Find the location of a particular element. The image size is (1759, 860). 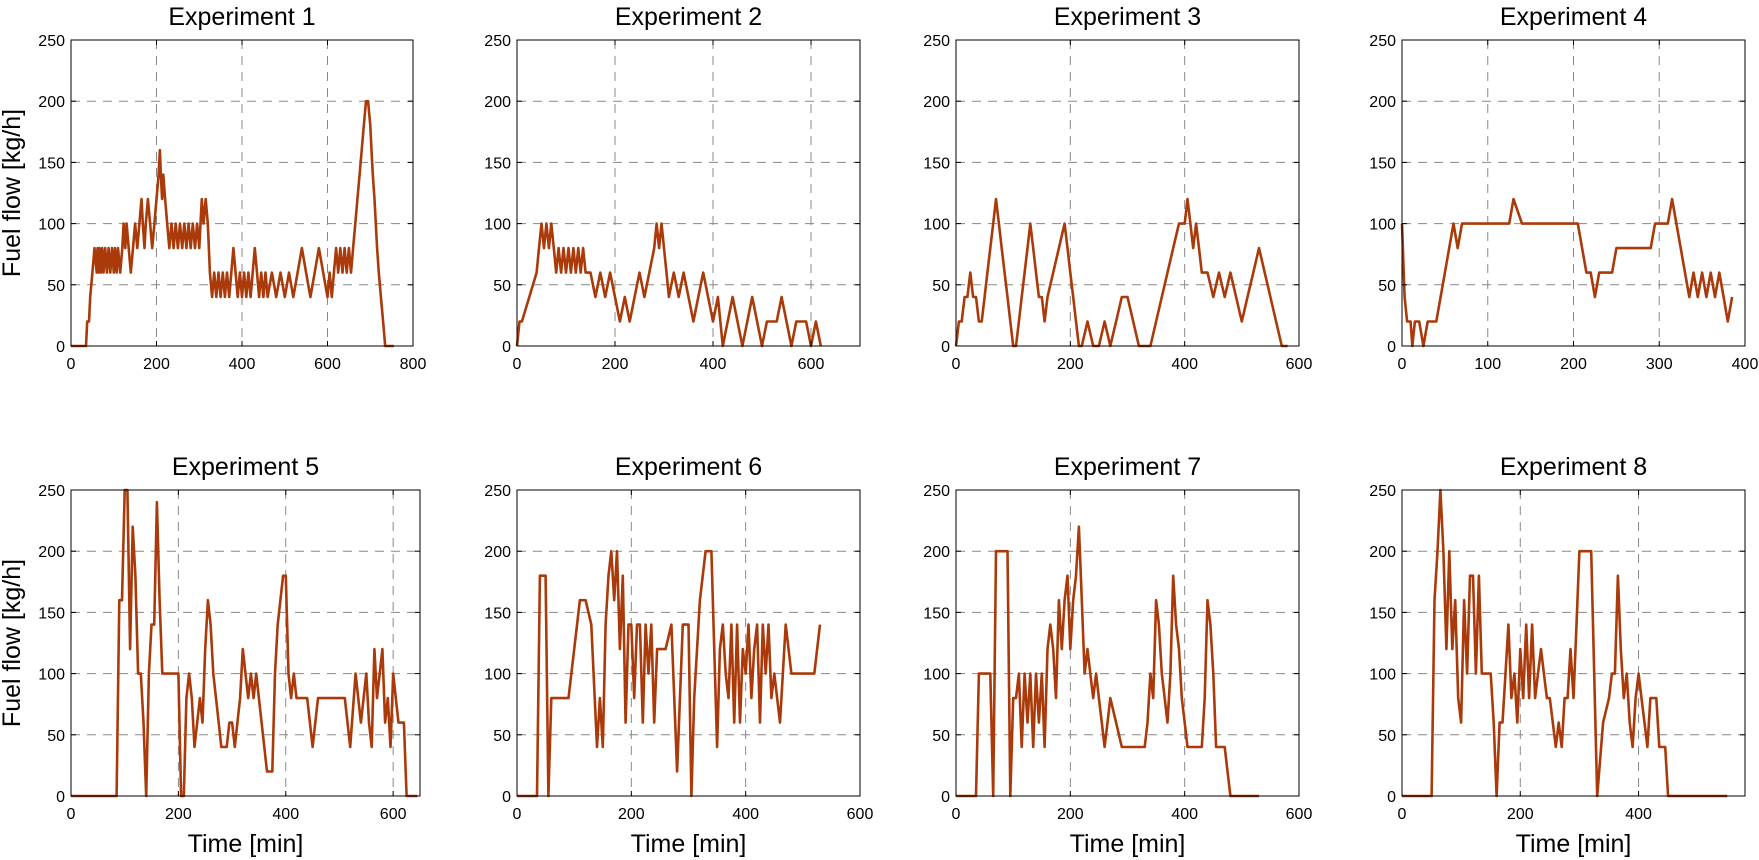

chart-title: Experiment 2 is located at coordinates (688, 17).